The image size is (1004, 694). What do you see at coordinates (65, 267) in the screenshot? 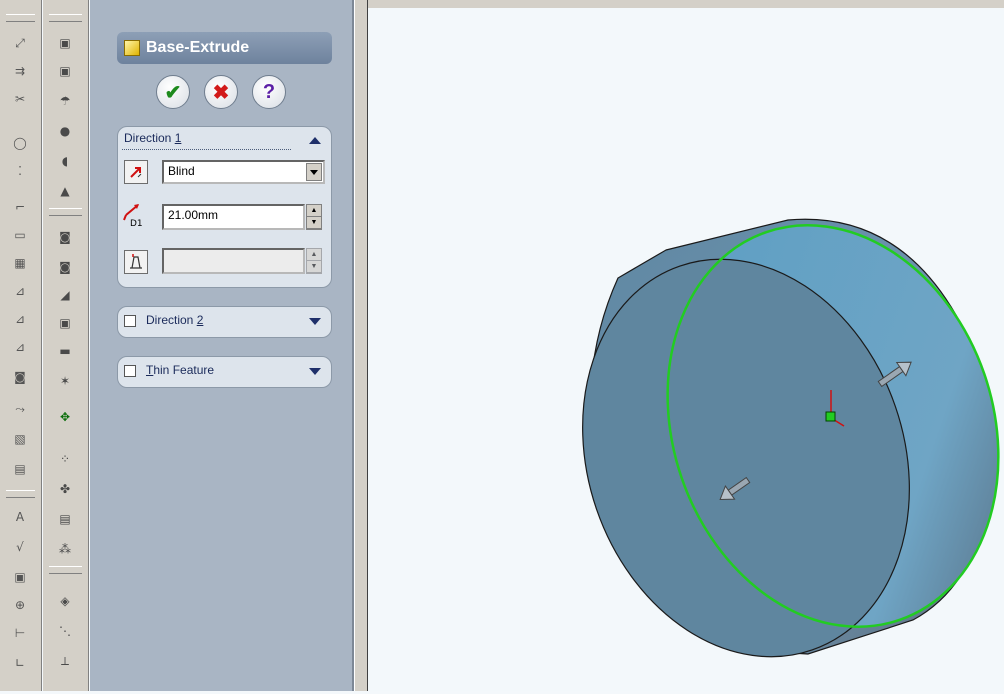
I see `draft-icon: ◙` at bounding box center [65, 267].